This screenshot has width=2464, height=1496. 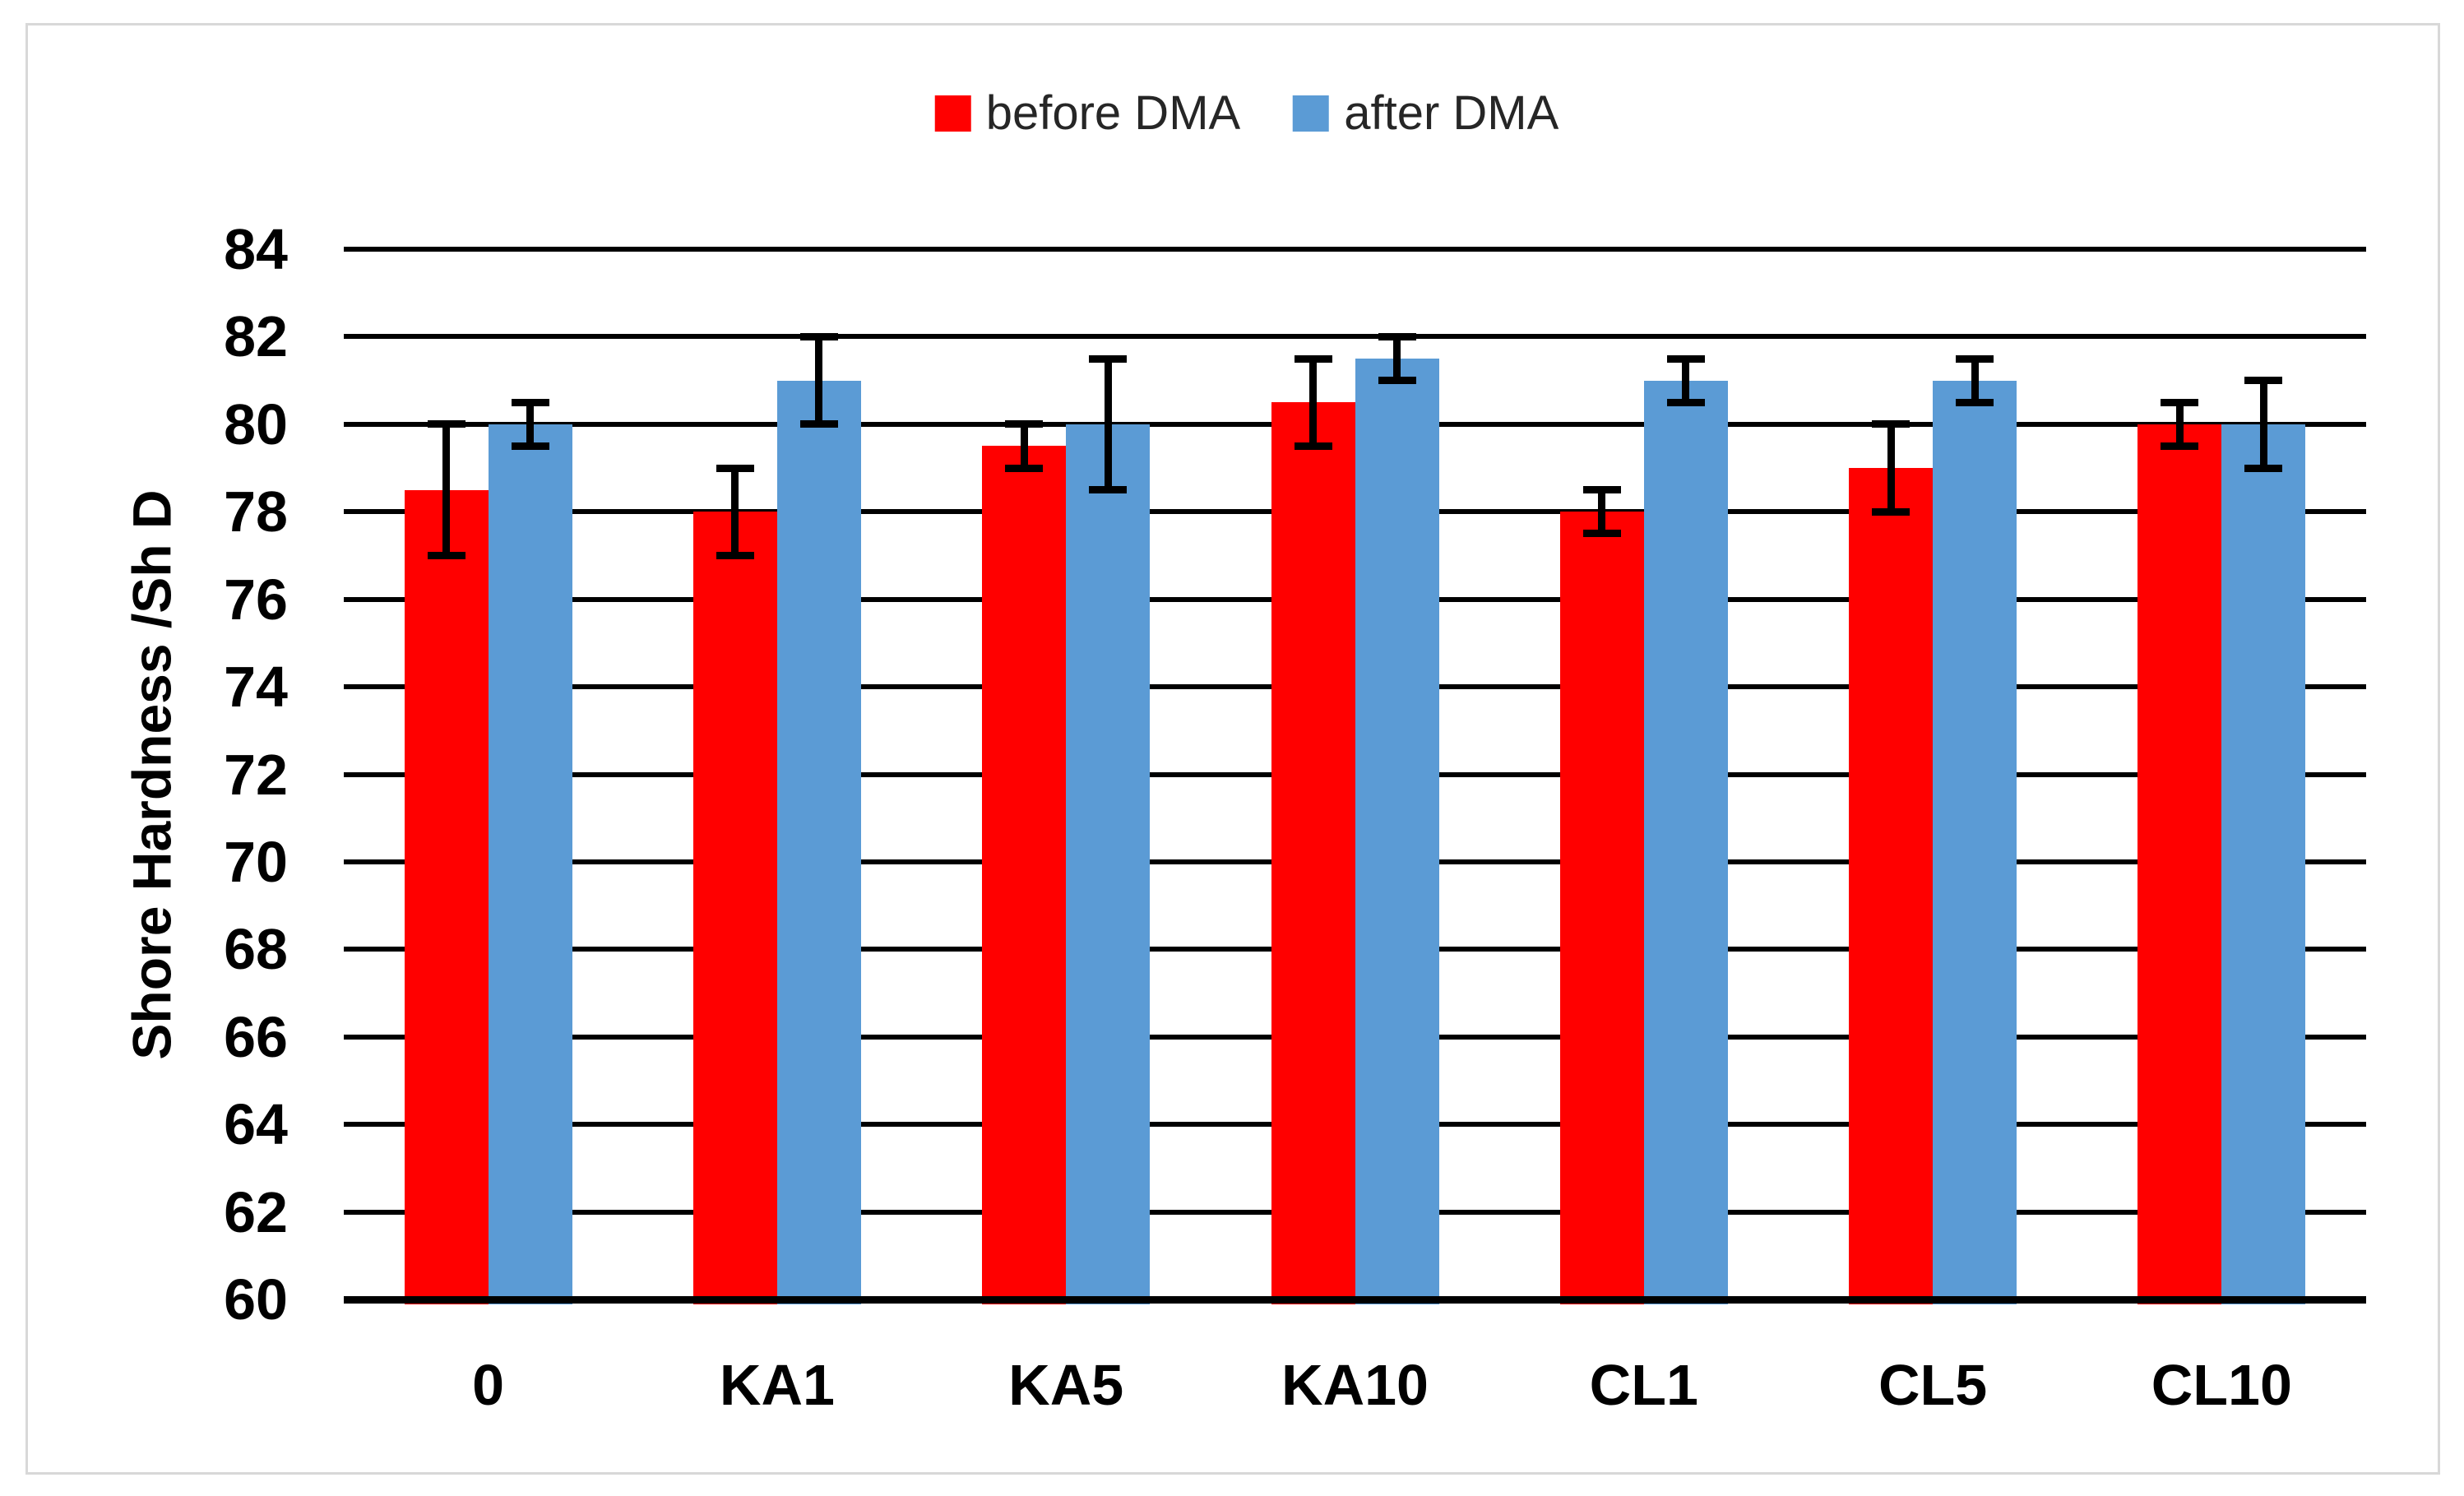 What do you see at coordinates (488, 1385) in the screenshot?
I see `x-tick-label-0: 0` at bounding box center [488, 1385].